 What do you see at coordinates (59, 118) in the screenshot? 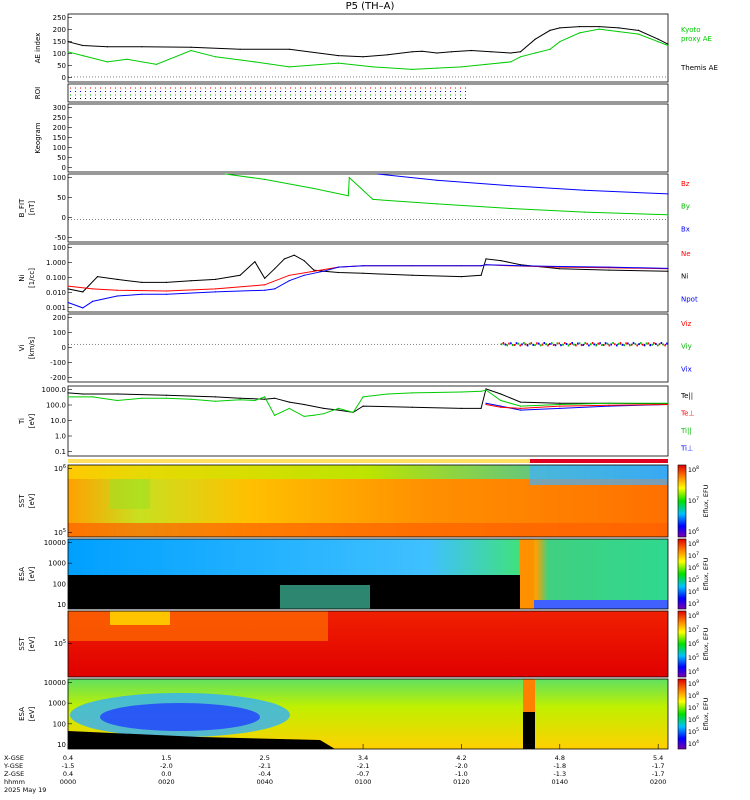
I see `keogram-ytick-label: 250` at bounding box center [59, 118].